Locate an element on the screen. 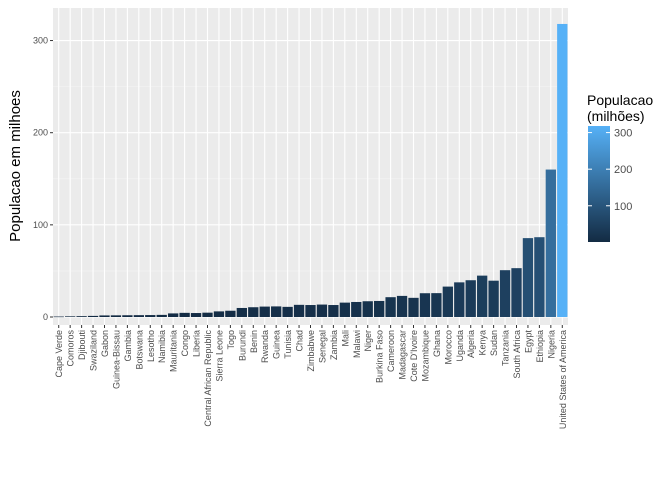  bar-zimbabwe is located at coordinates (310, 311).